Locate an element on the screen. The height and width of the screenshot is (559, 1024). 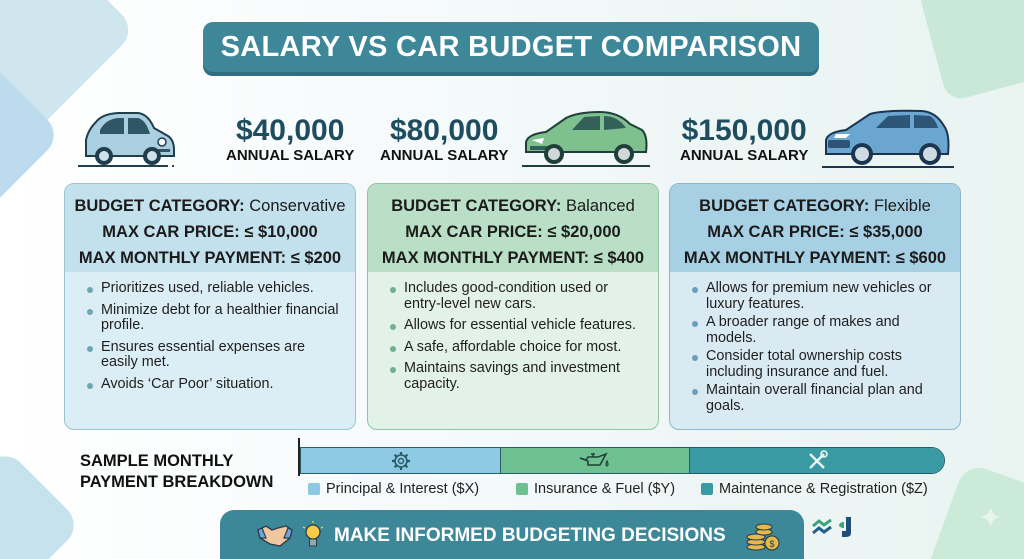
hatchback-car-icon is located at coordinates (128, 139).